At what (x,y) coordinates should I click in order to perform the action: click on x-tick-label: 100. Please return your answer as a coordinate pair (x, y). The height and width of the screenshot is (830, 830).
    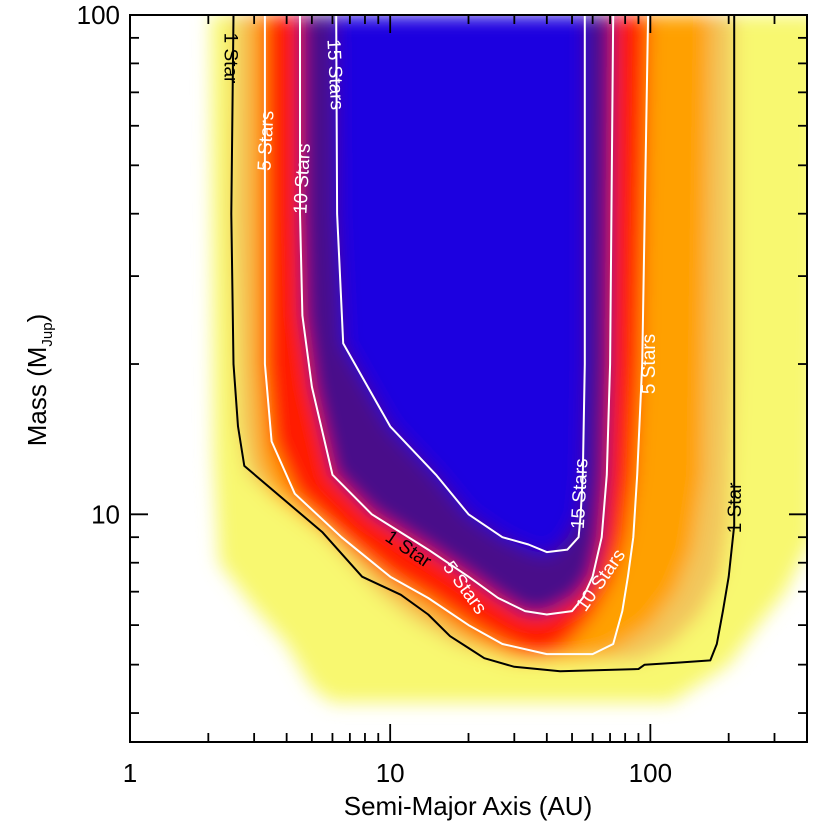
    Looking at the image, I should click on (650, 773).